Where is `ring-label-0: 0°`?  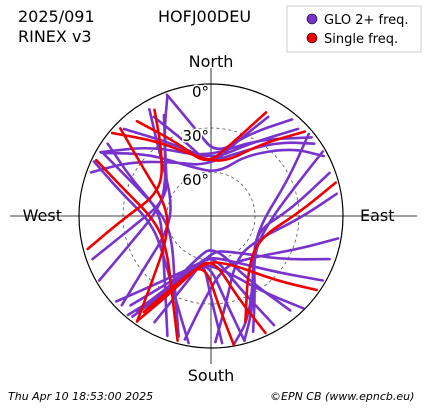
ring-label-0: 0° is located at coordinates (200, 92).